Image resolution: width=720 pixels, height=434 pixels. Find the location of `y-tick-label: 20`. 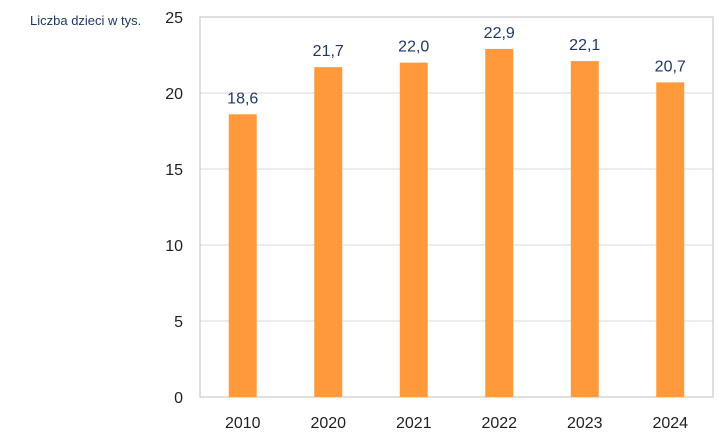

y-tick-label: 20 is located at coordinates (174, 94).